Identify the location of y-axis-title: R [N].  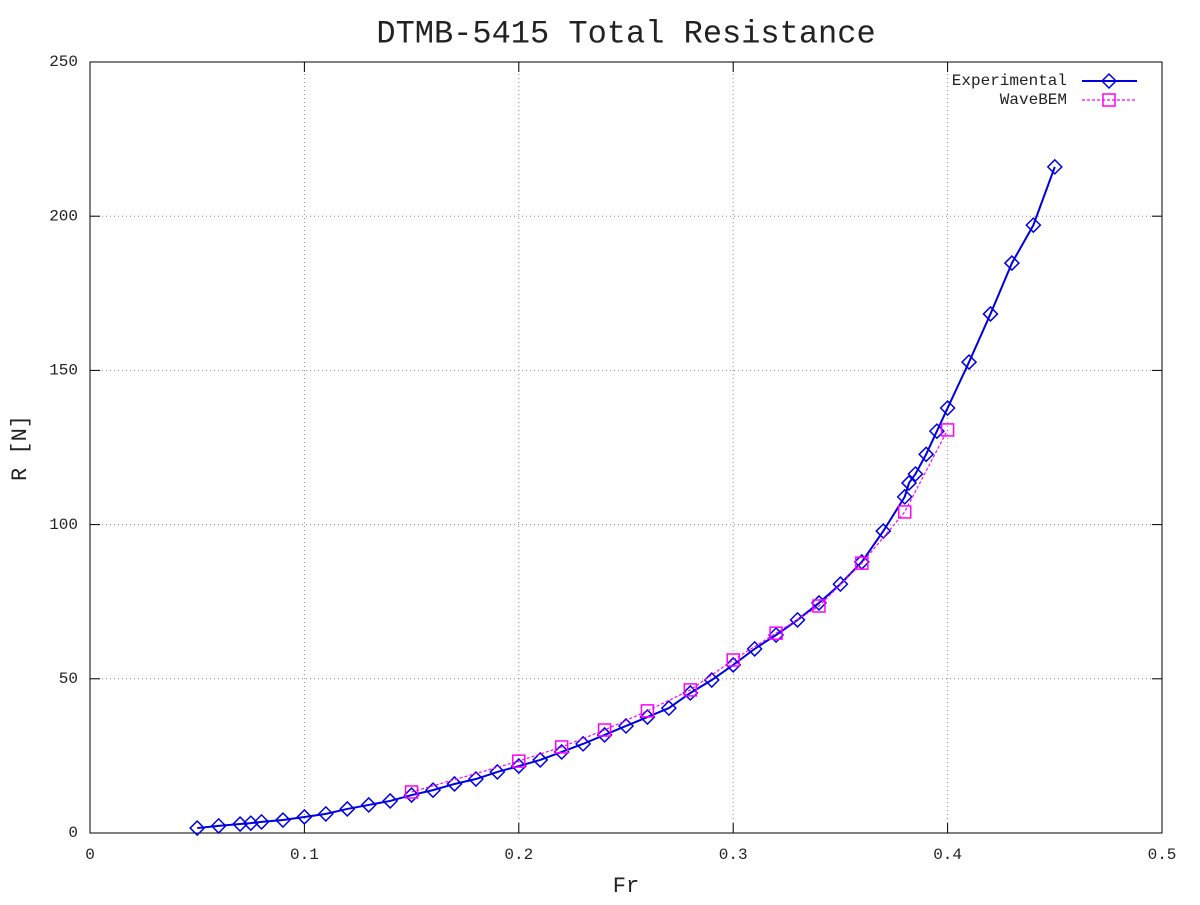
(20, 448).